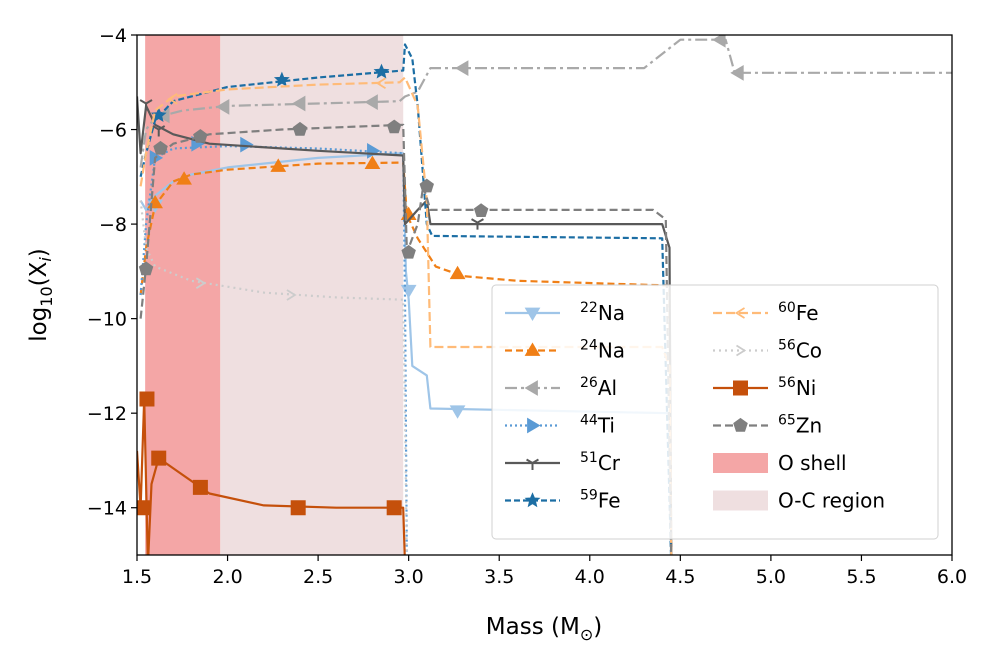  Describe the element at coordinates (800, 425) in the screenshot. I see `legend-label: 65Zn` at that location.